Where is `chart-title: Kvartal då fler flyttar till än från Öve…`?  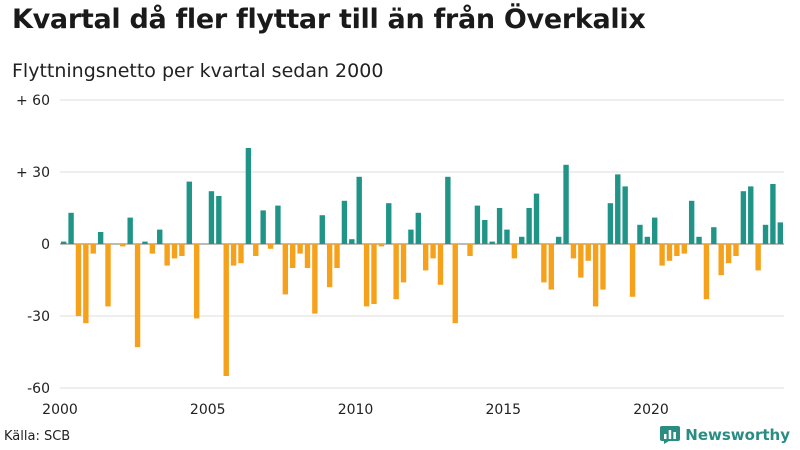
chart-title: Kvartal då fler flyttar till än från Öve… is located at coordinates (329, 19).